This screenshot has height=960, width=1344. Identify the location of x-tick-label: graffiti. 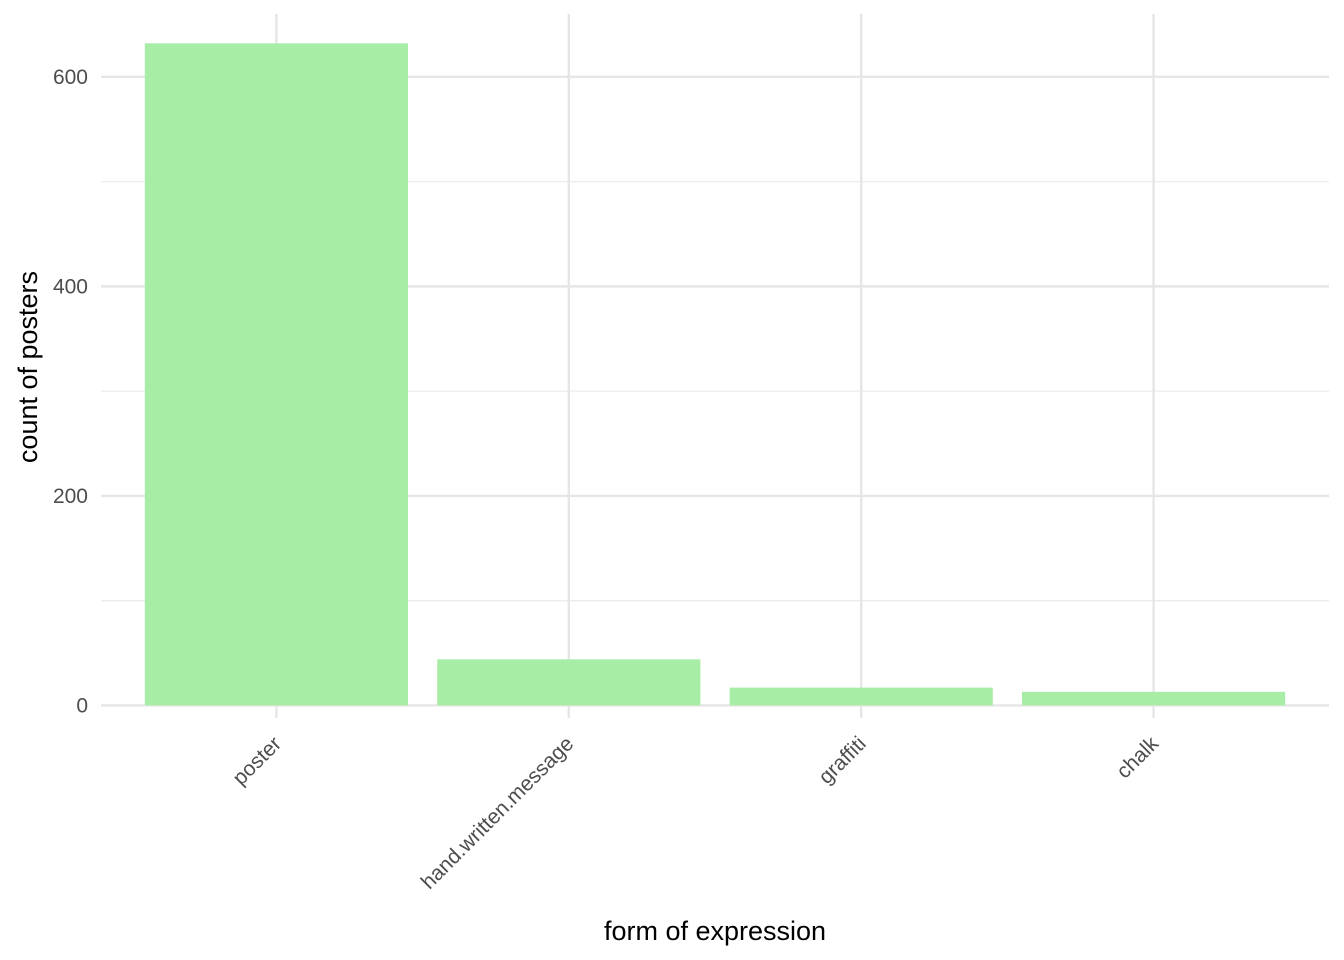
(842, 760).